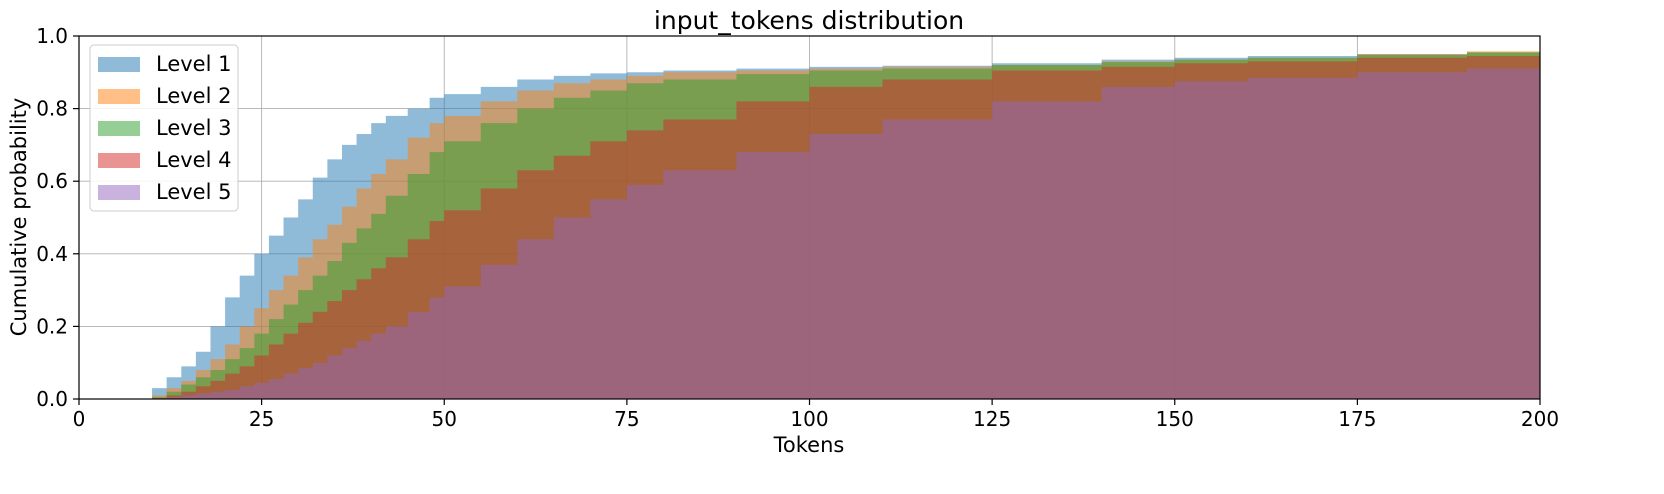 This screenshot has height=494, width=1664. I want to click on chart-title: input_tokens distribution, so click(809, 20).